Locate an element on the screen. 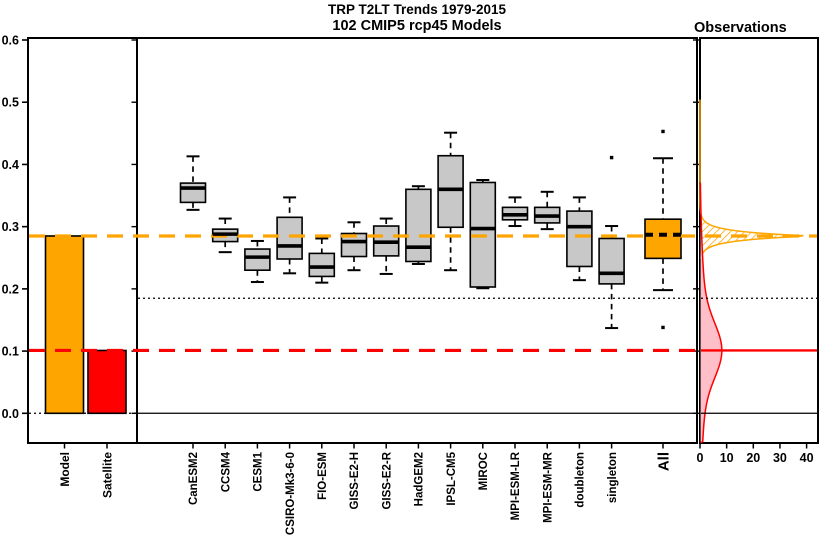 This screenshot has width=840, height=560. model-label: HadGEM2 is located at coordinates (420, 479).